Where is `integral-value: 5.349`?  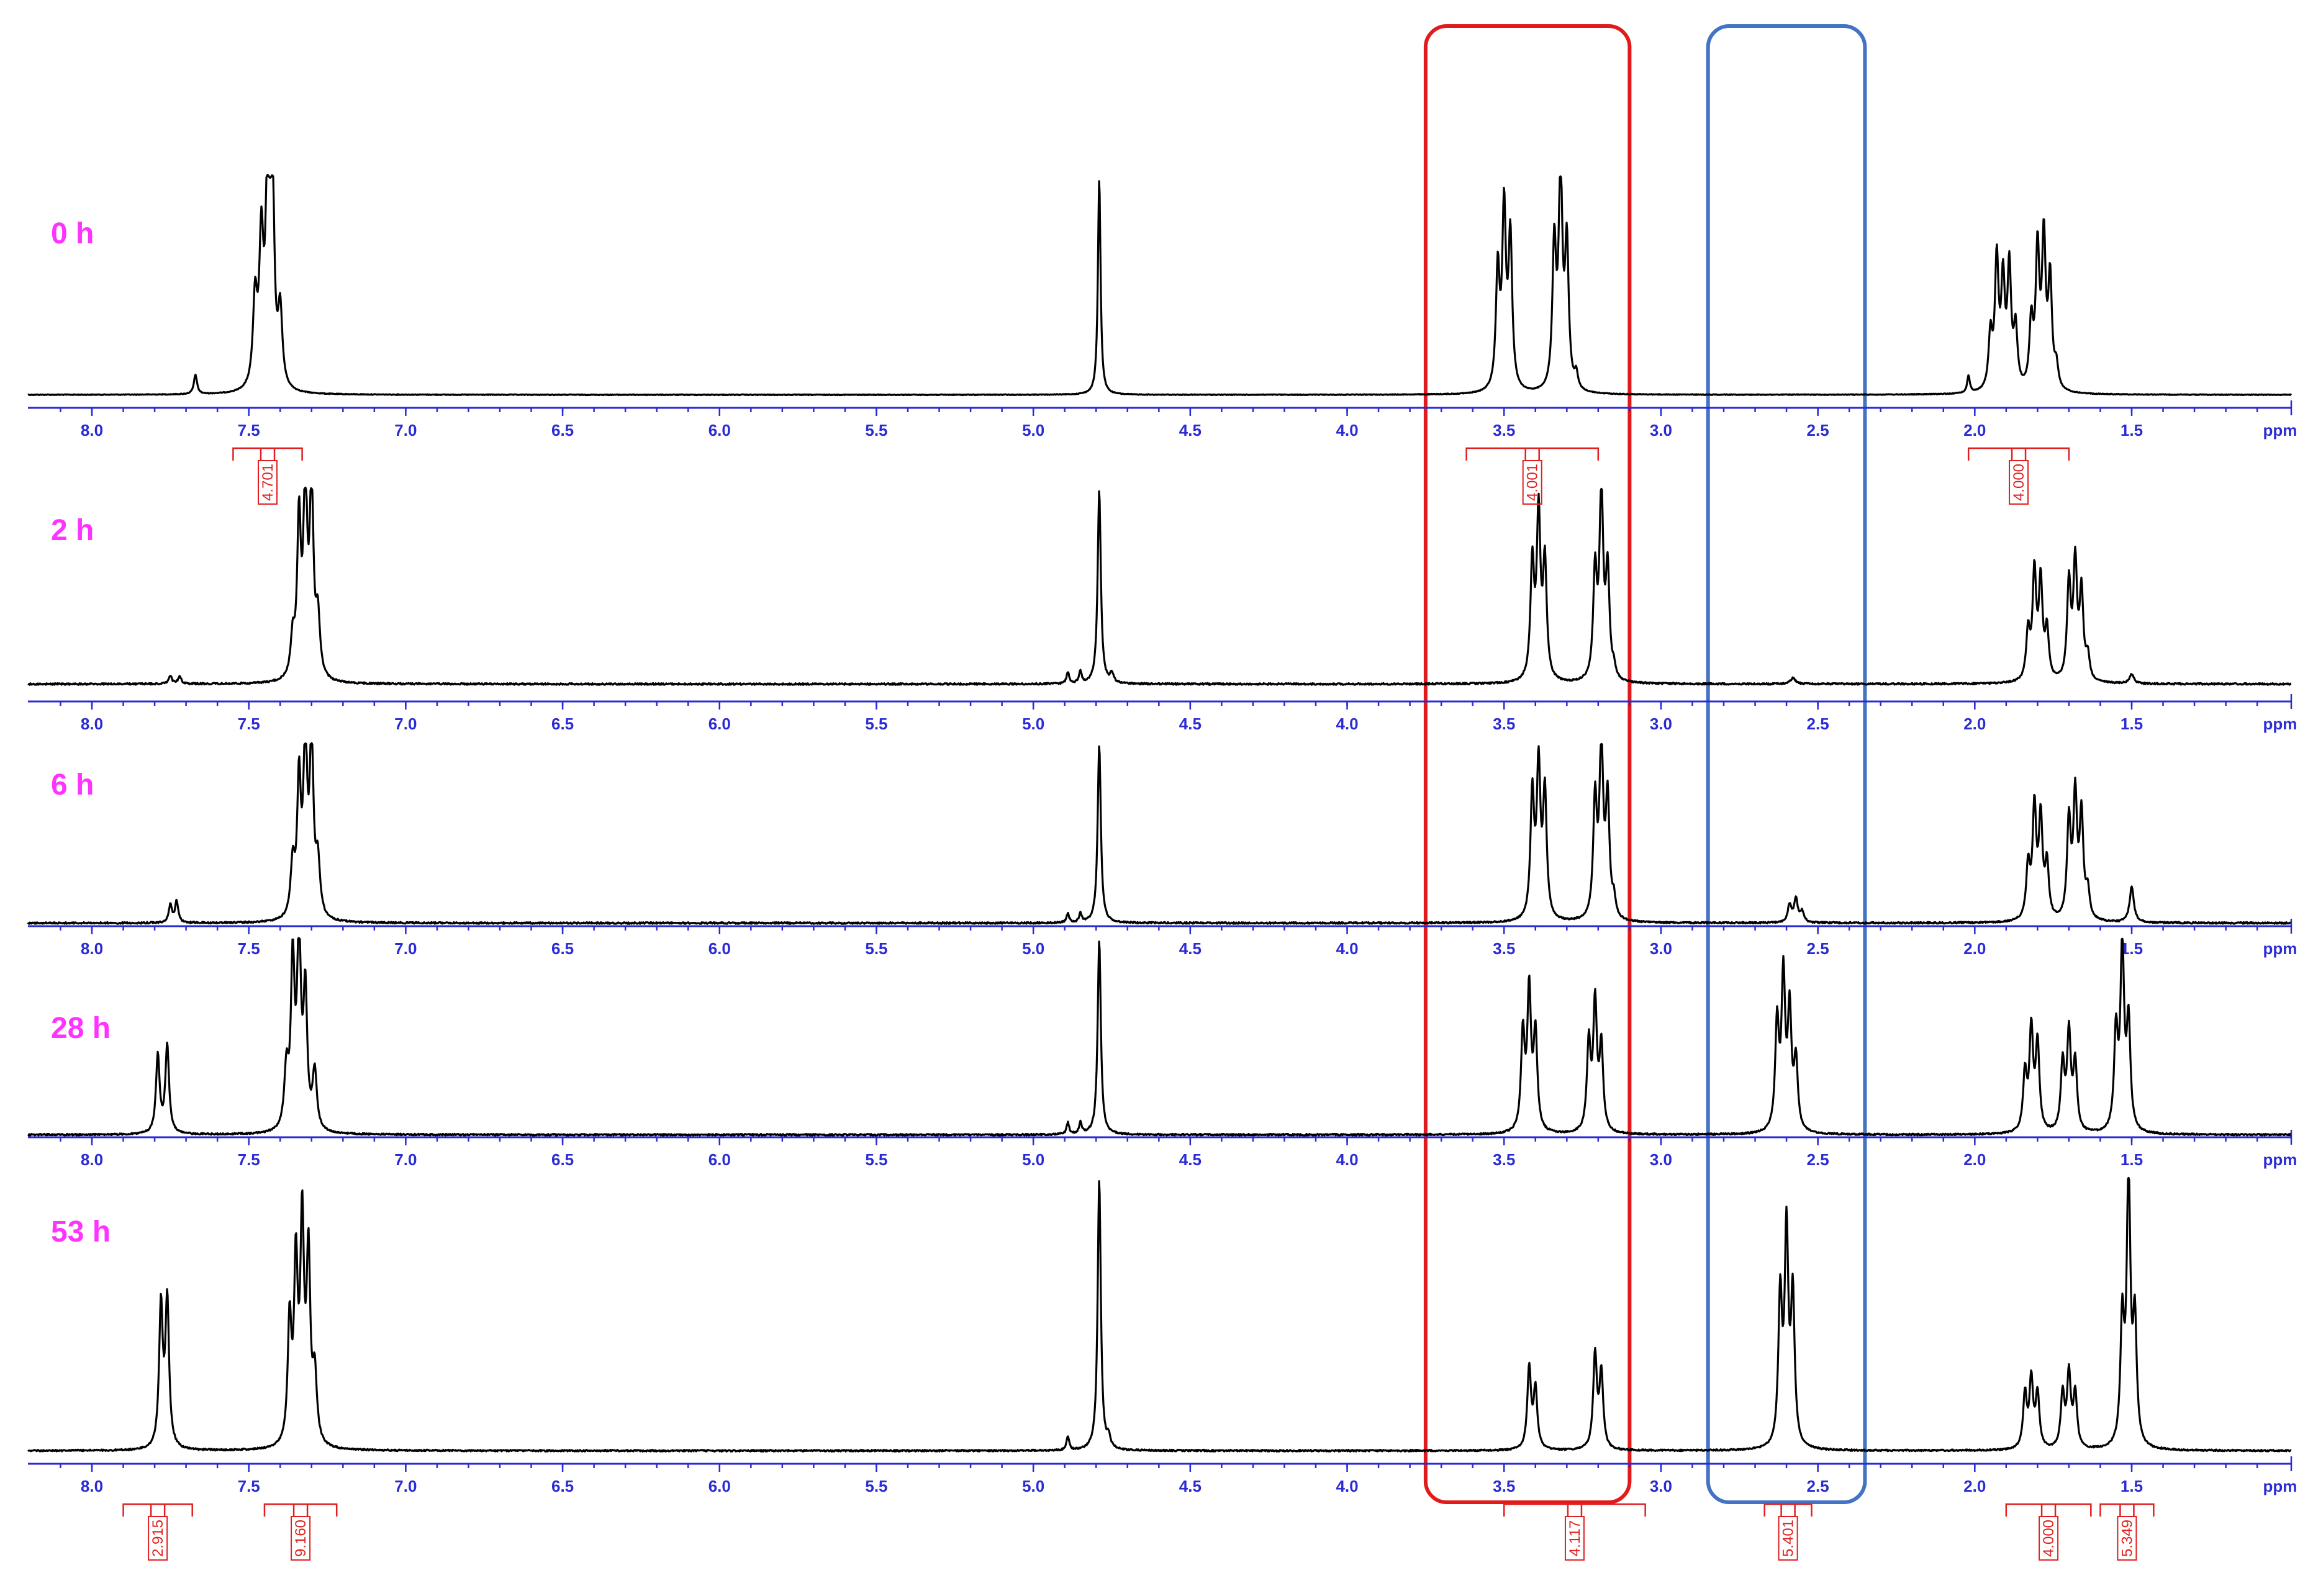
integral-value: 5.349 is located at coordinates (2127, 1538).